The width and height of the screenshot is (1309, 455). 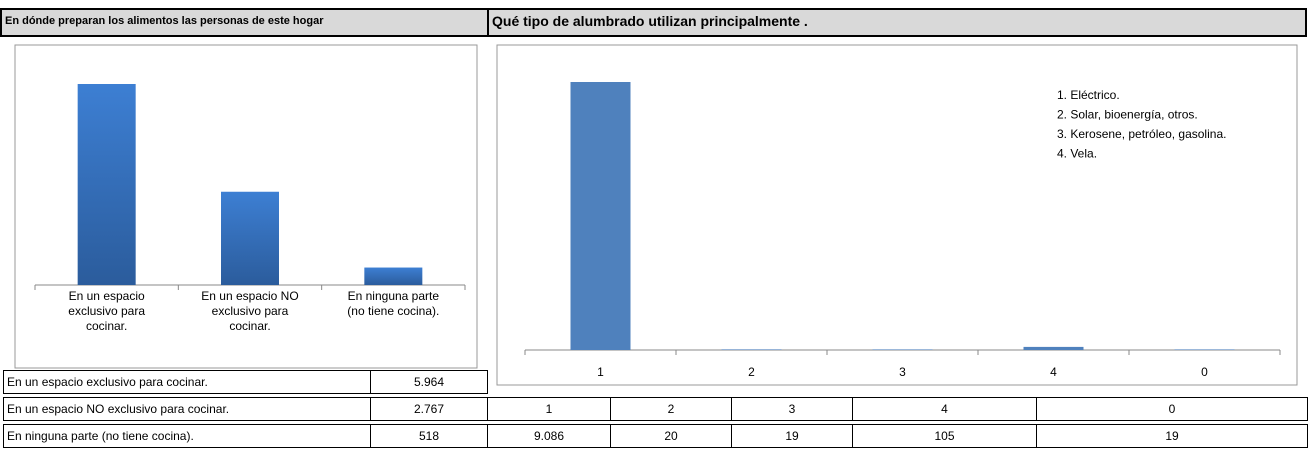 What do you see at coordinates (600, 372) in the screenshot?
I see `x-tick-label: 1` at bounding box center [600, 372].